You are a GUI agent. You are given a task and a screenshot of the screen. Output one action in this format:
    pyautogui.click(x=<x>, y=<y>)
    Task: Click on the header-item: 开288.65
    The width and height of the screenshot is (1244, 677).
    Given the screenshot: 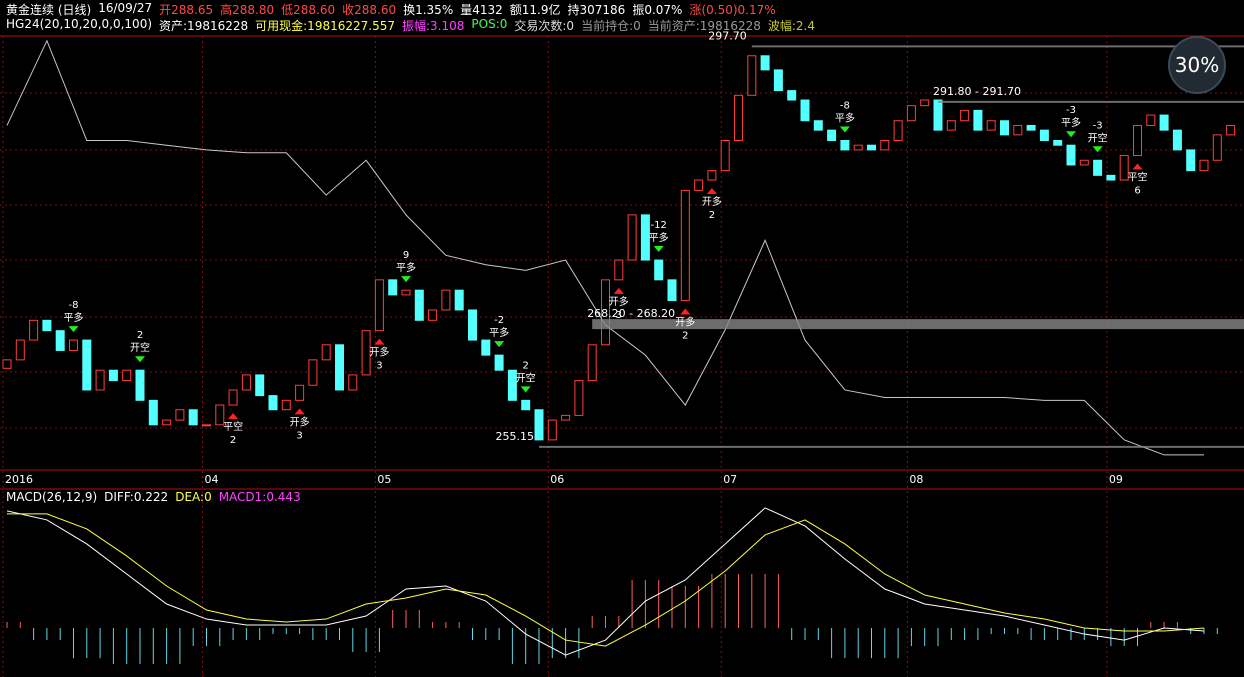 What is the action you would take?
    pyautogui.click(x=186, y=10)
    